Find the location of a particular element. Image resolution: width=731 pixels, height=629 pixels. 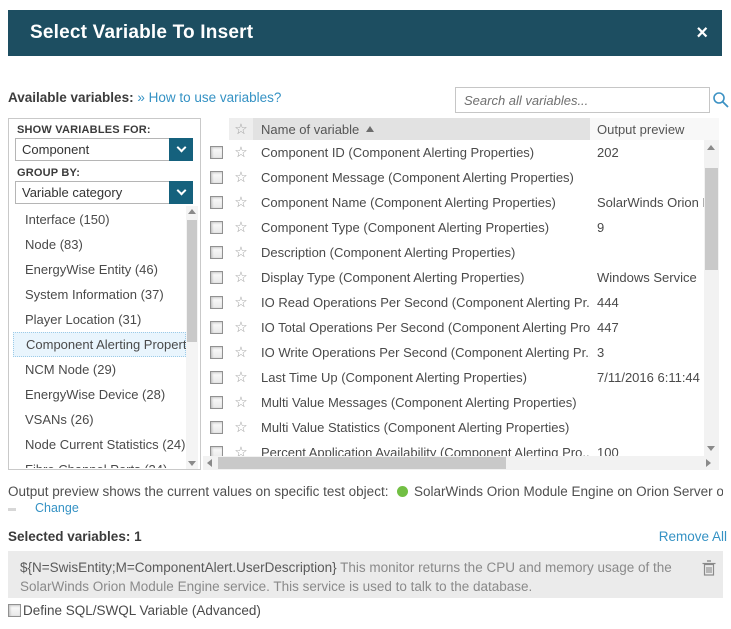

show-variables-for-select: Component is located at coordinates (104, 149).